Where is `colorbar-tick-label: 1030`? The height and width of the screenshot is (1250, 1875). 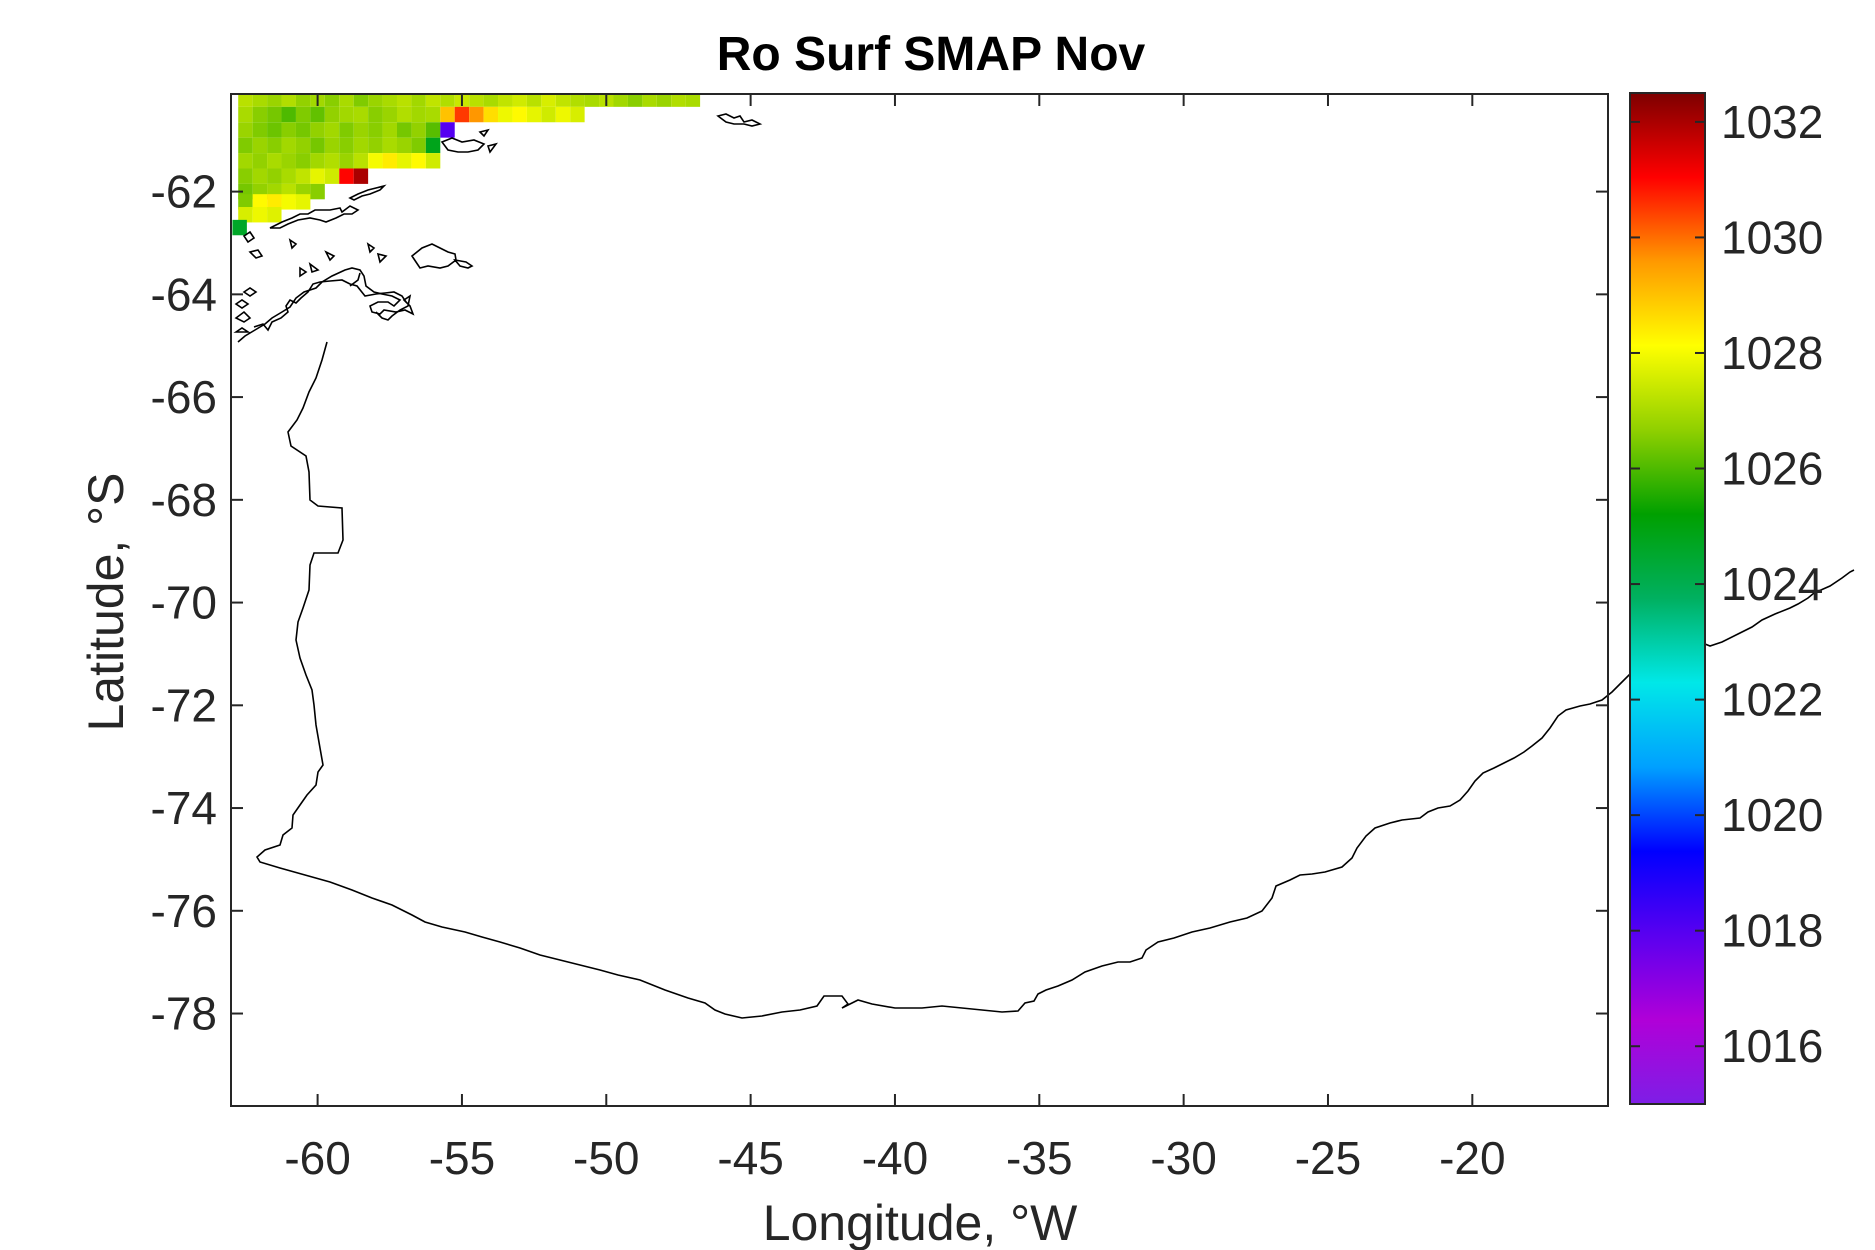 colorbar-tick-label: 1030 is located at coordinates (1772, 237).